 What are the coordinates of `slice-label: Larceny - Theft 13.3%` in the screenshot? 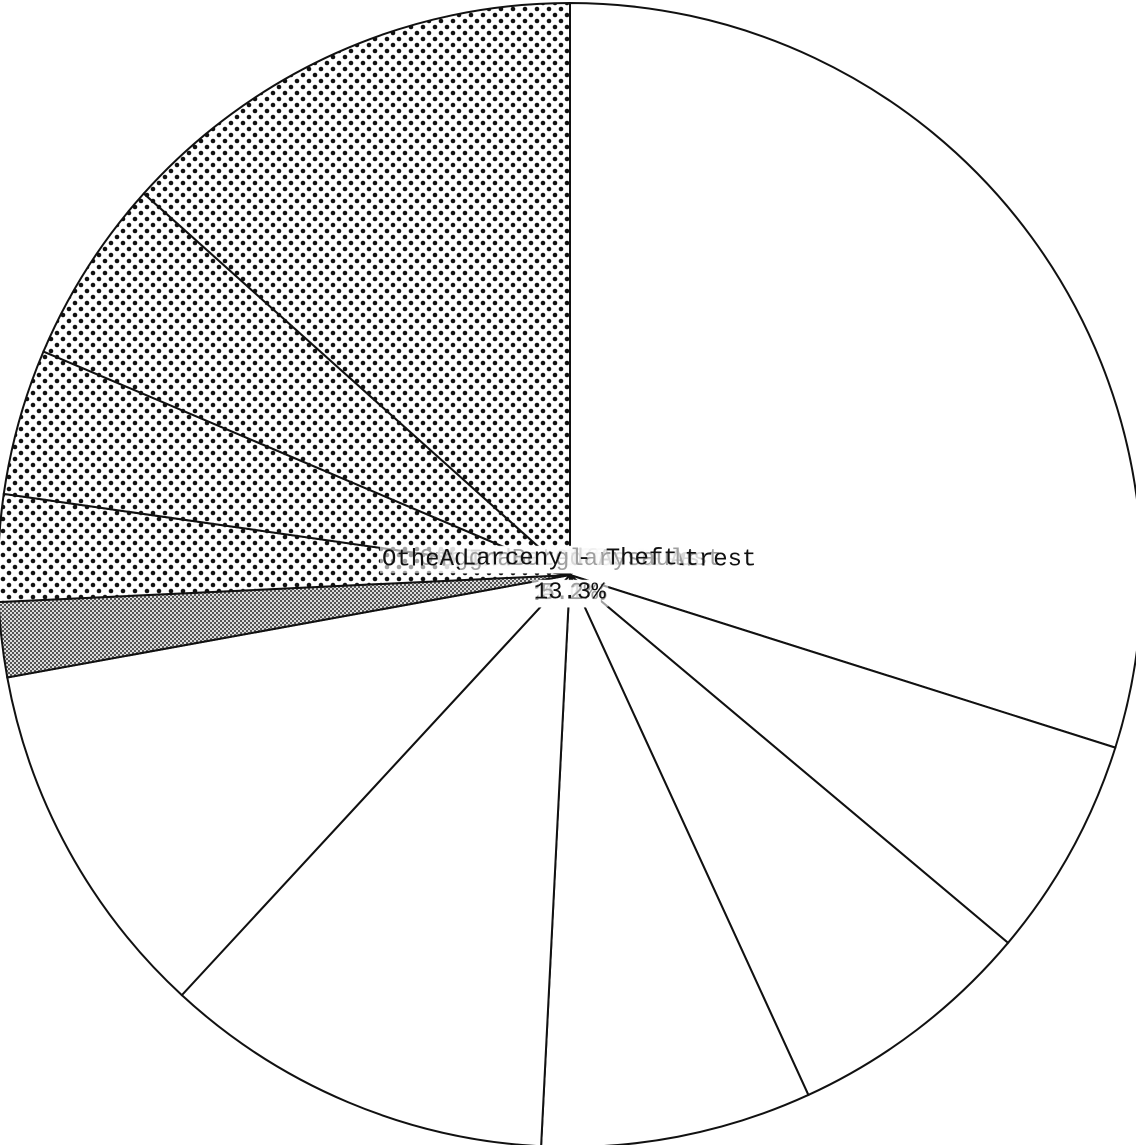 It's located at (569, 576).